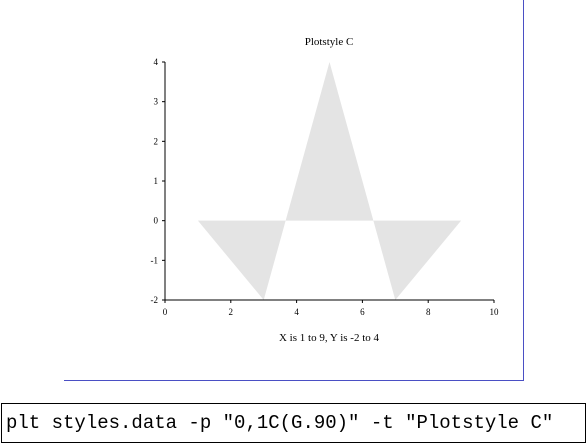 The image size is (588, 444). Describe the element at coordinates (156, 141) in the screenshot. I see `y-tick-label: 2` at that location.